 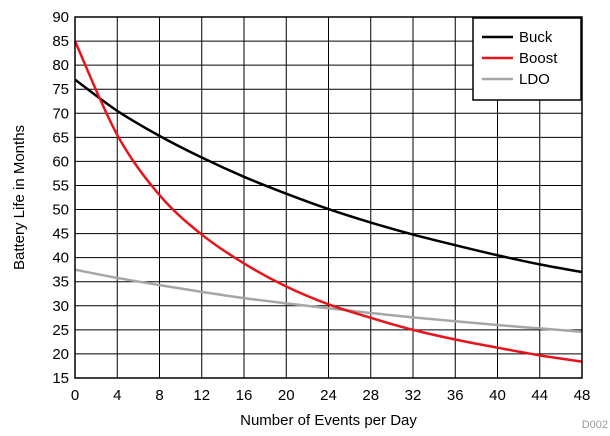 What do you see at coordinates (60, 306) in the screenshot?
I see `y-tick-label: 30` at bounding box center [60, 306].